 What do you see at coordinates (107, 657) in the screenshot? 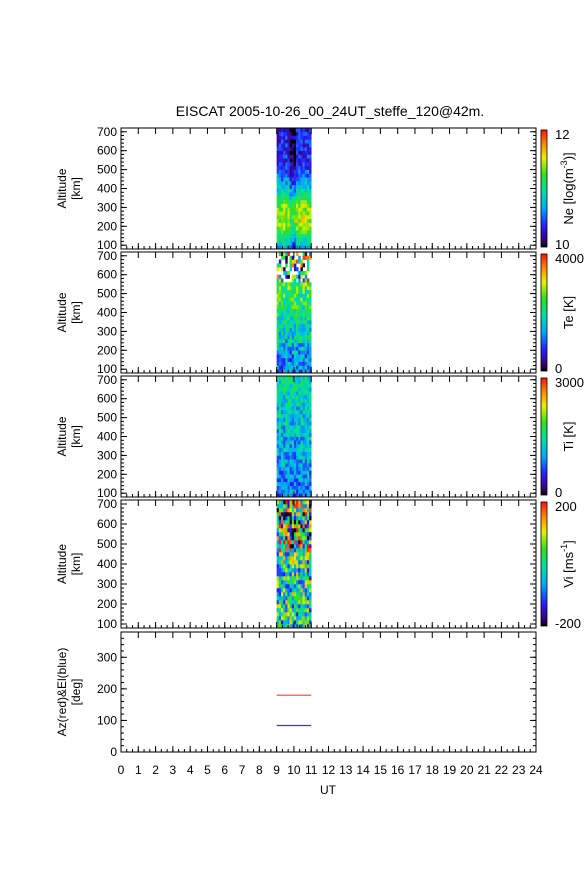
I see `y-tick-label: 300` at bounding box center [107, 657].